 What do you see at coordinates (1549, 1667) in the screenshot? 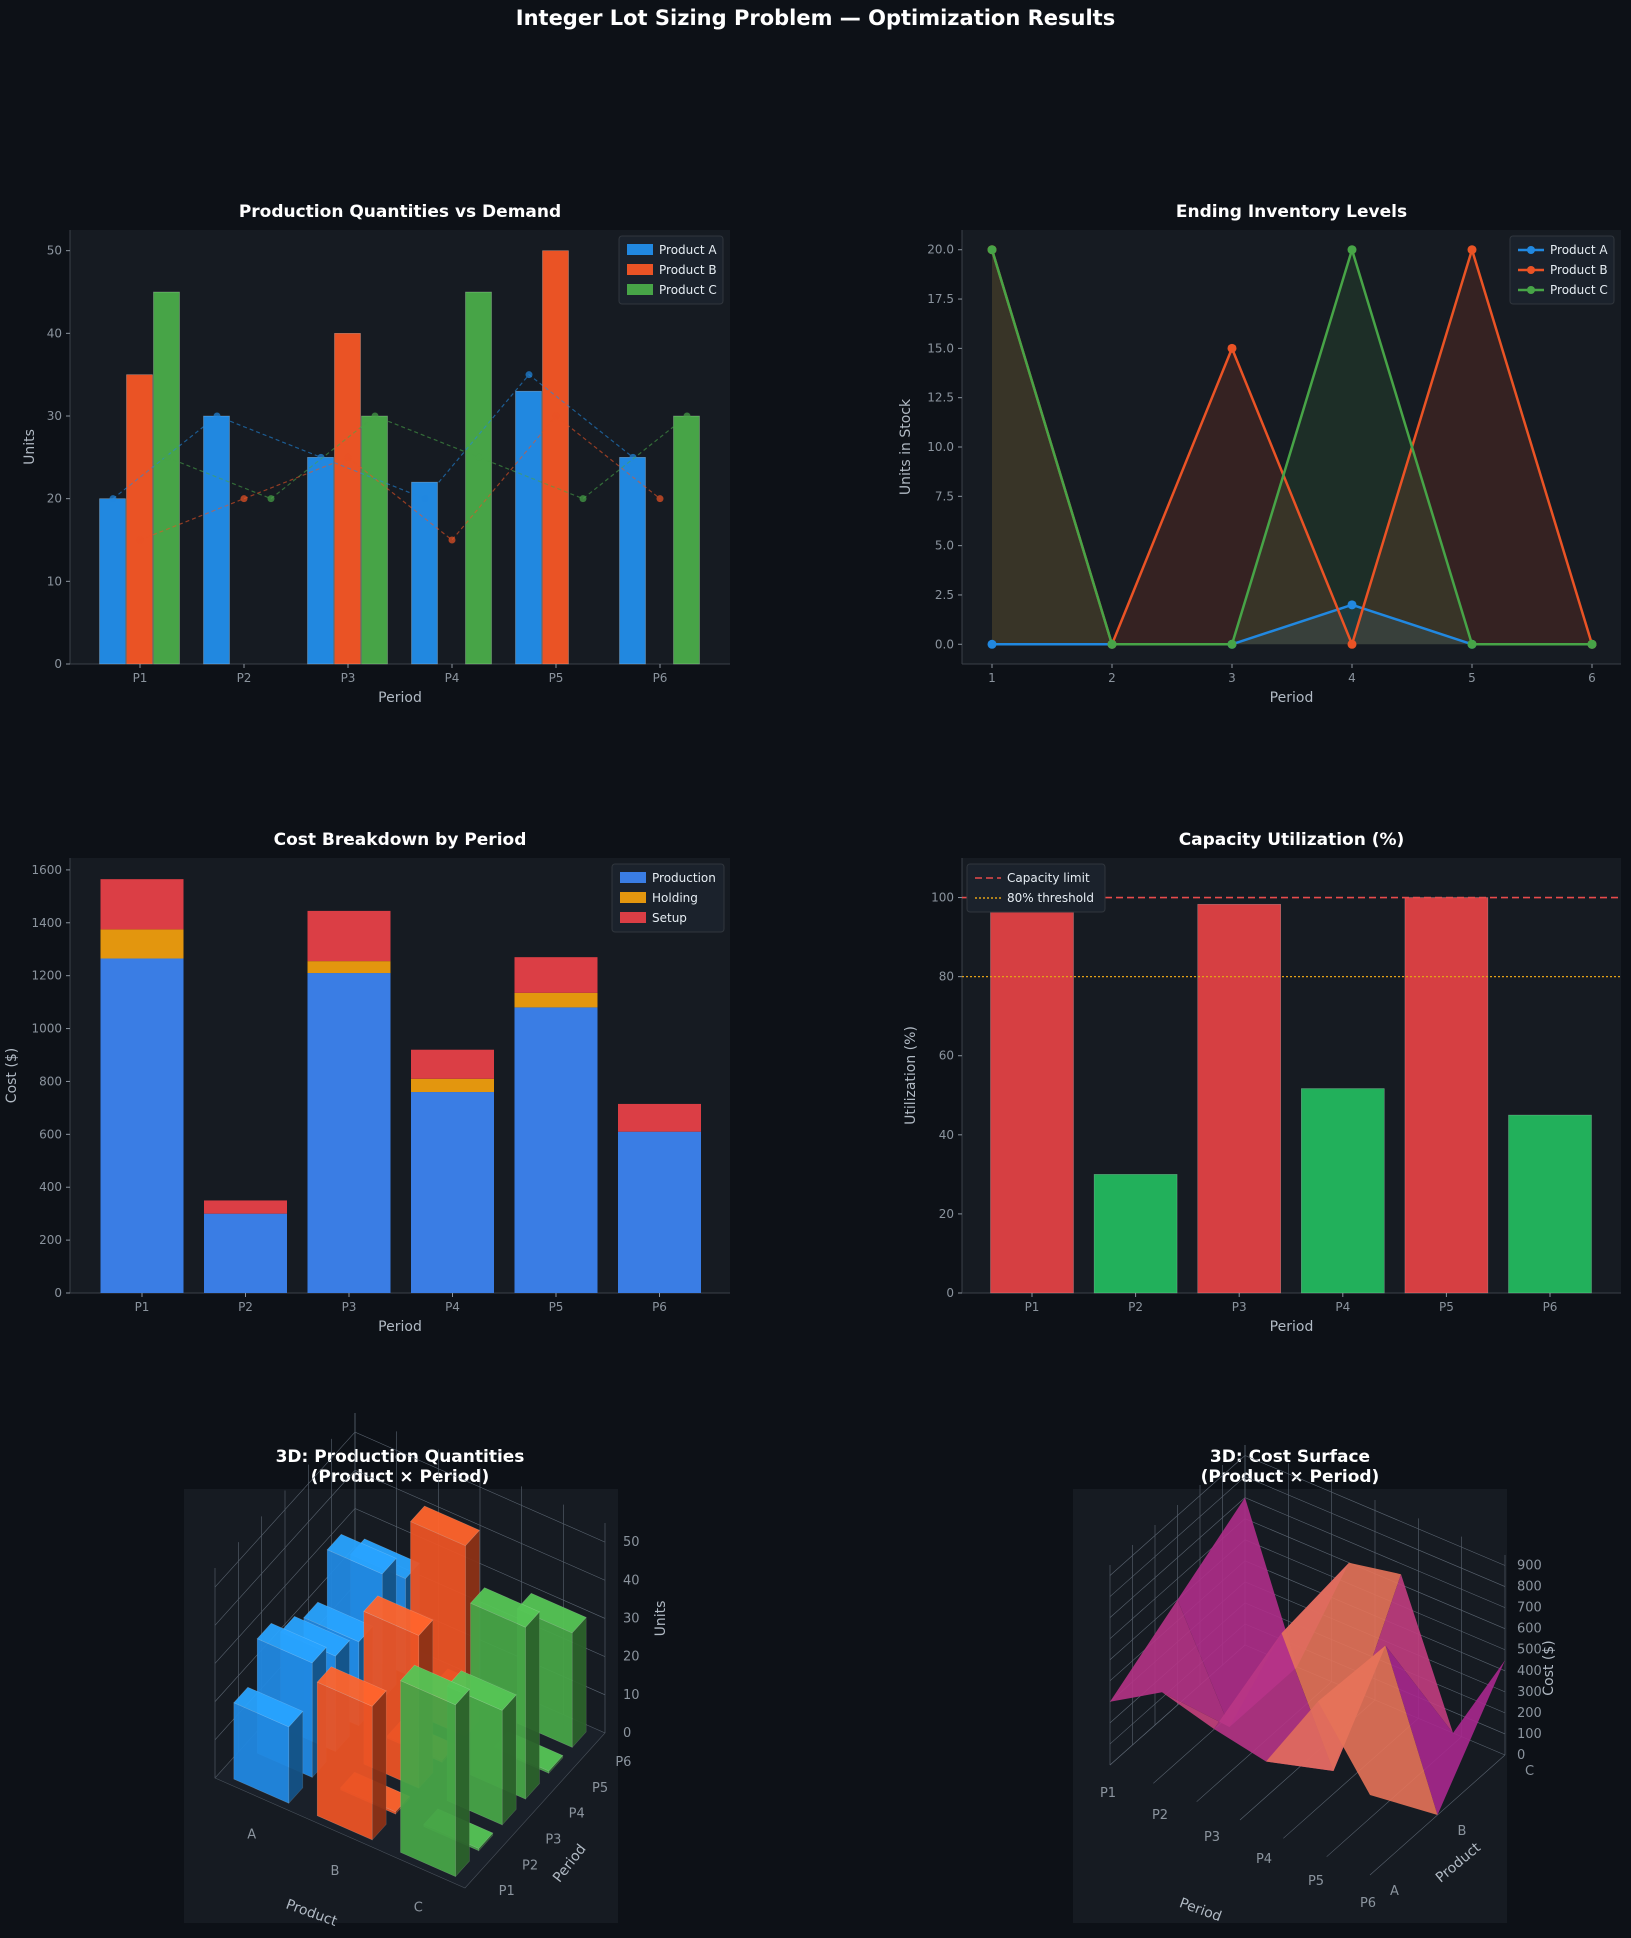
I see `z-axis-label: Cost ($)` at bounding box center [1549, 1667].